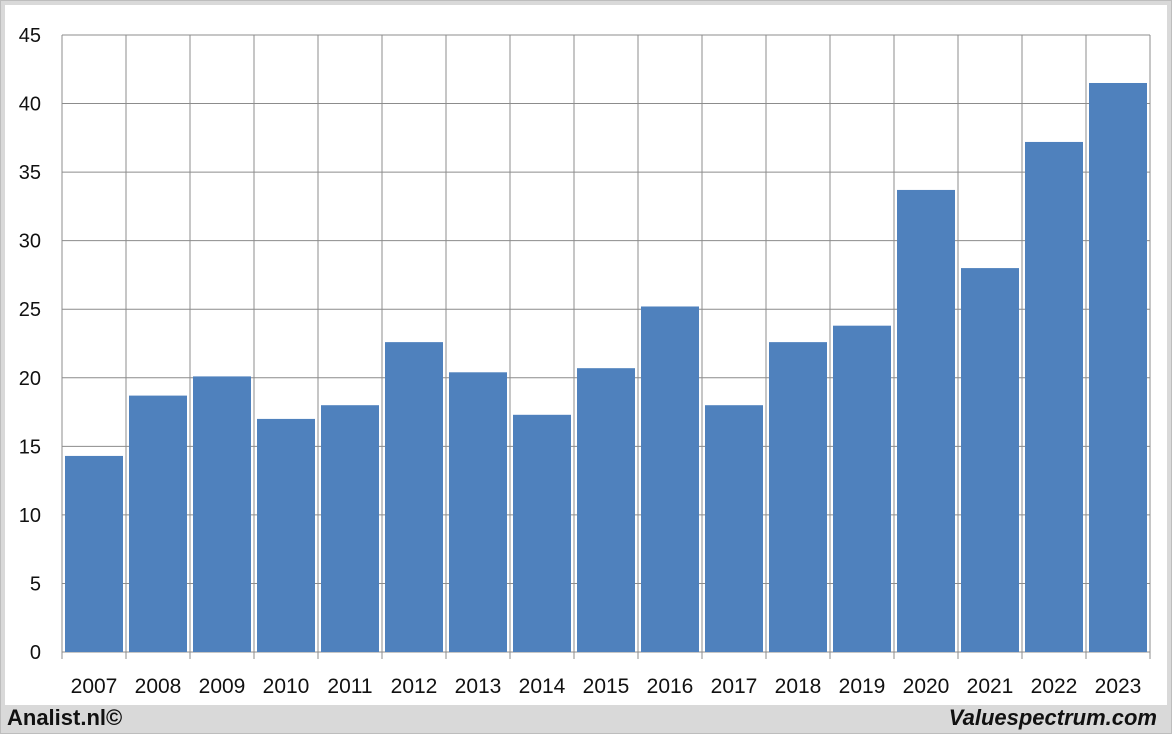  Describe the element at coordinates (65, 717) in the screenshot. I see `source-credit-left: Analist.nl©` at that location.